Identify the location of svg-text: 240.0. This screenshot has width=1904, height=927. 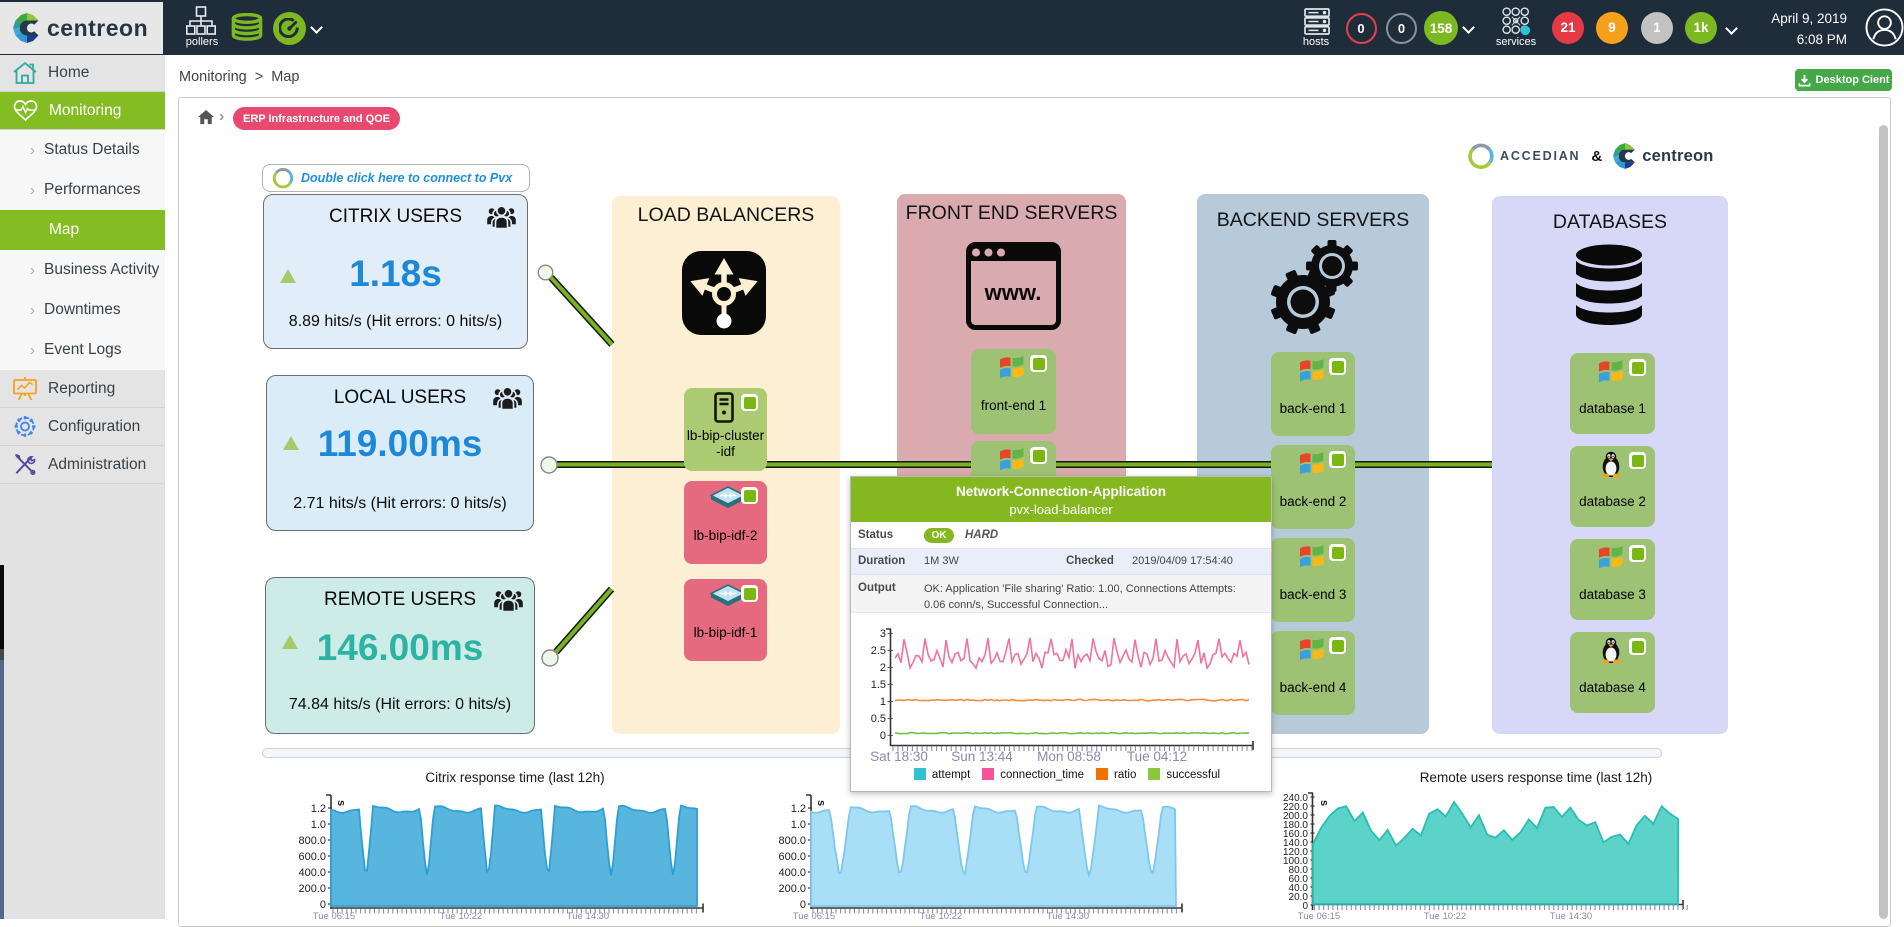
(1295, 798).